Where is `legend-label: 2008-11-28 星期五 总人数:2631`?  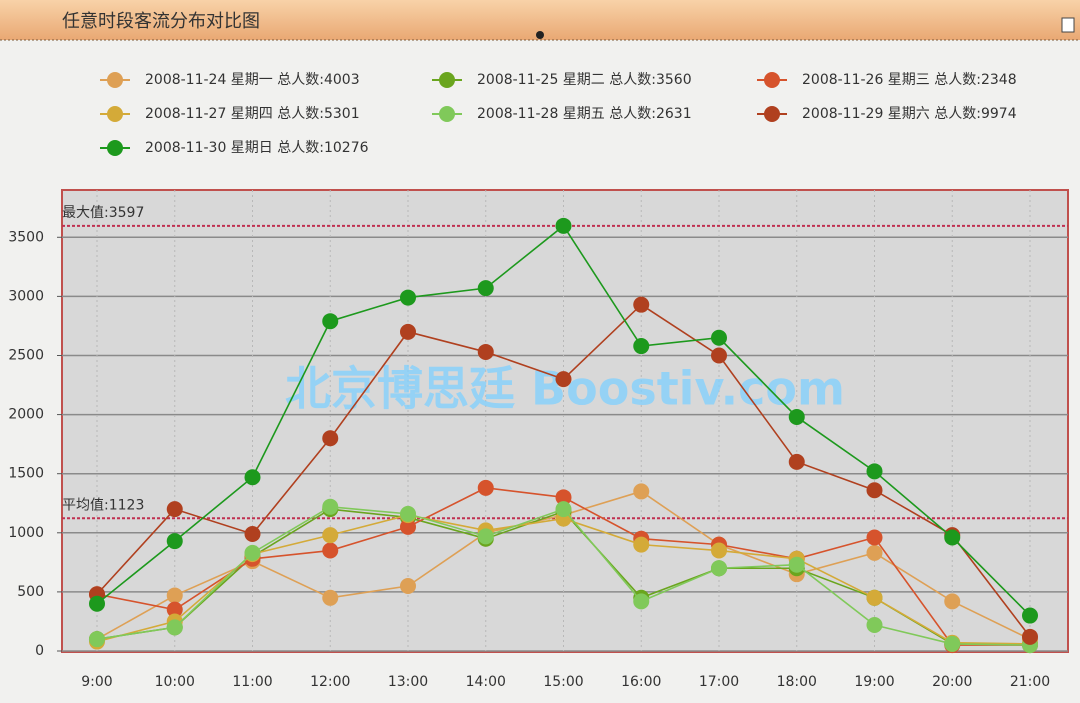
legend-label: 2008-11-28 星期五 总人数:2631 is located at coordinates (584, 114).